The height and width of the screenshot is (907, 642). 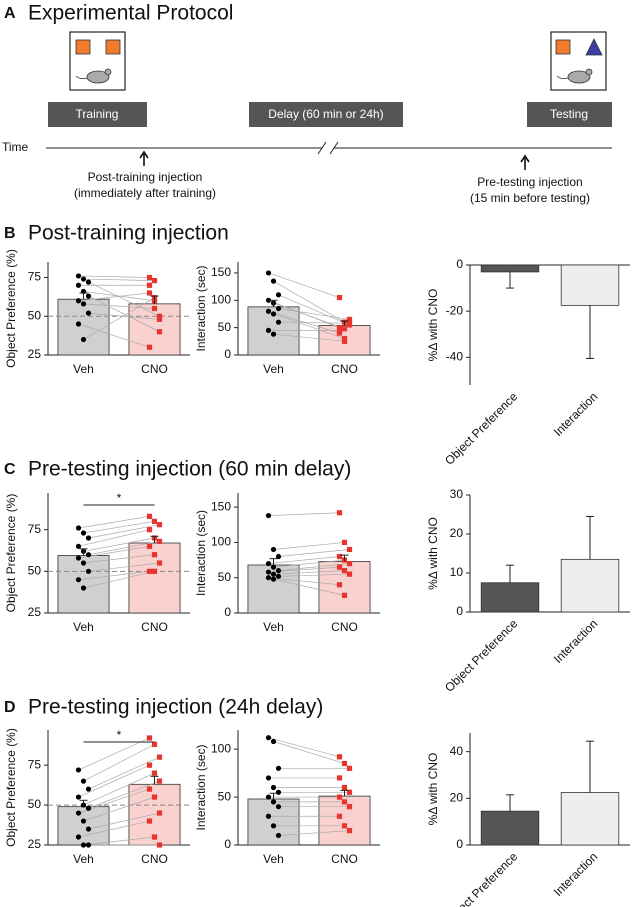 I want to click on arrow, so click(x=144, y=158).